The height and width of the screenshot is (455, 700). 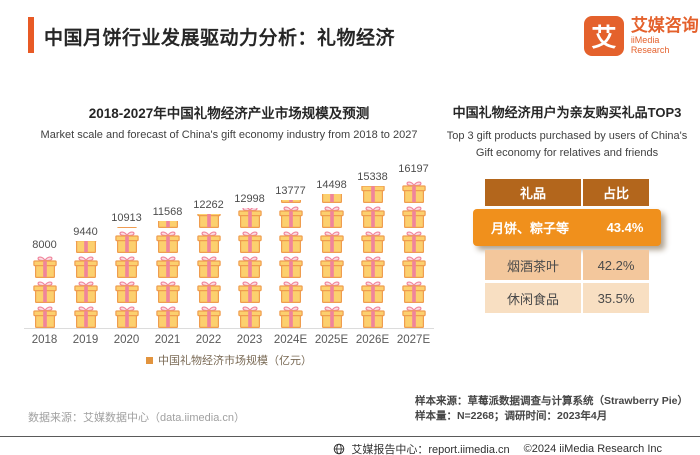 What do you see at coordinates (44, 245) in the screenshot?
I see `bar-value-label: 8000` at bounding box center [44, 245].